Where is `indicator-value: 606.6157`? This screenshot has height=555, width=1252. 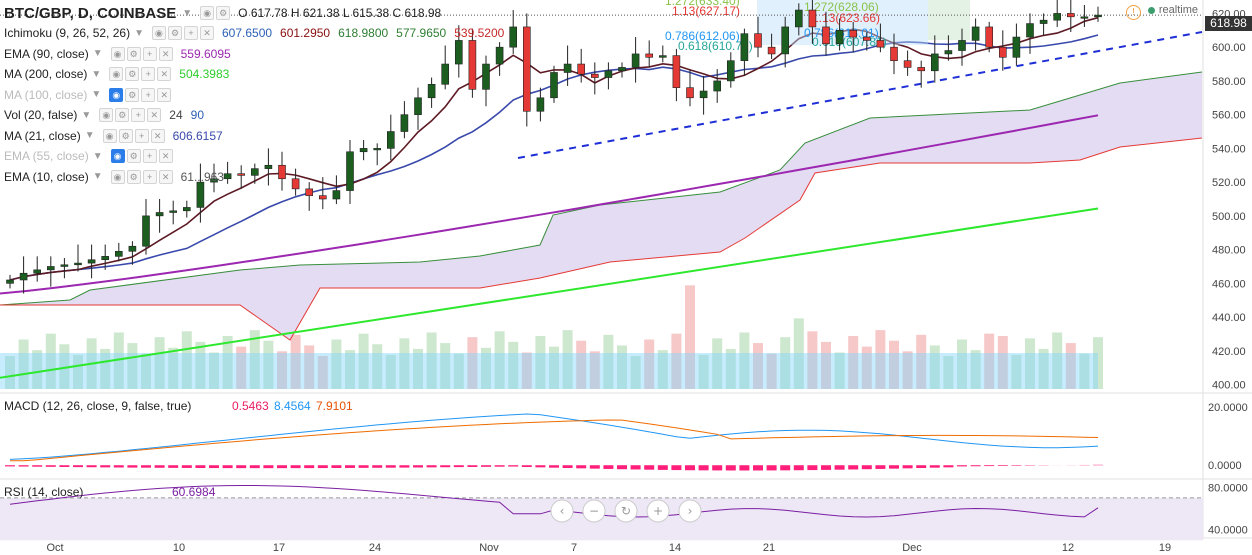
indicator-value: 606.6157 is located at coordinates (197, 135).